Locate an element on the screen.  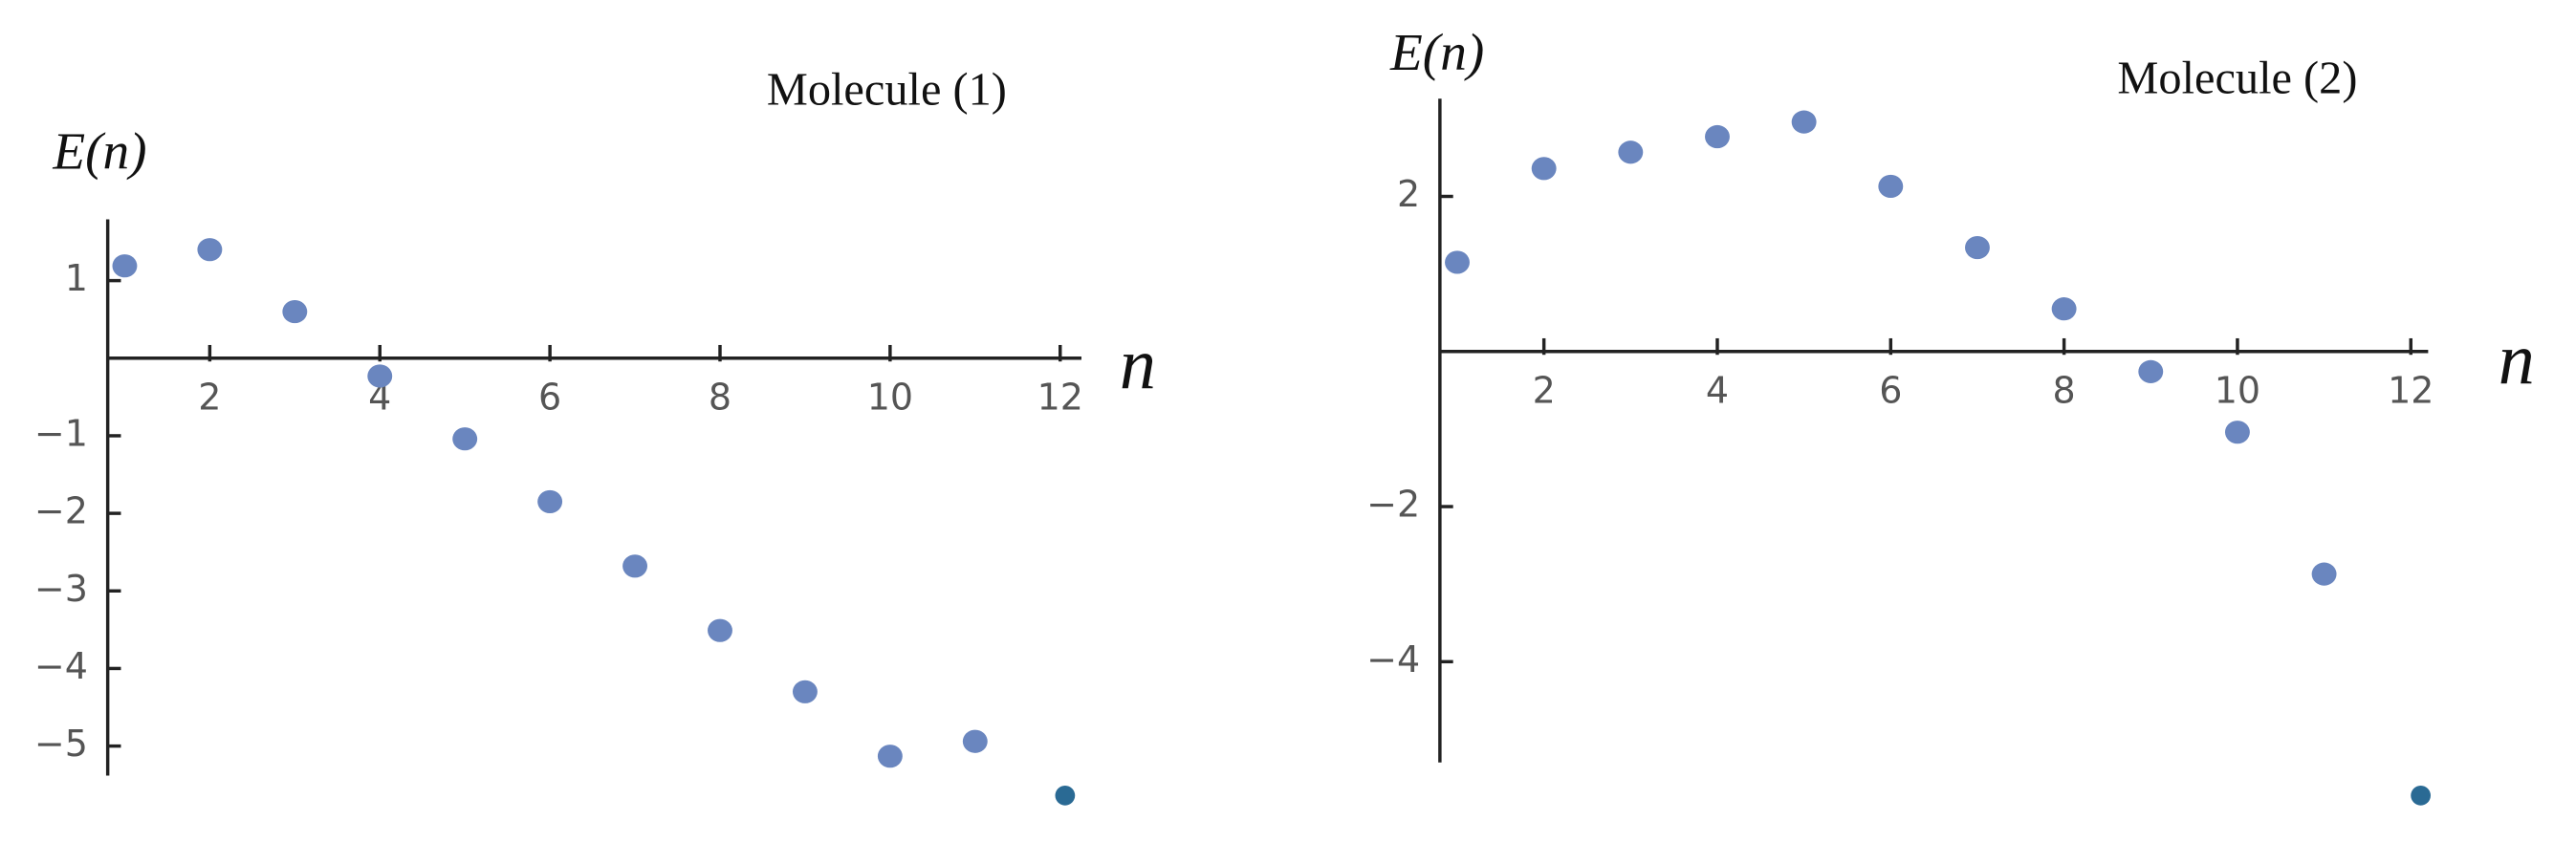
y-tick-label: 1 is located at coordinates (76, 278).